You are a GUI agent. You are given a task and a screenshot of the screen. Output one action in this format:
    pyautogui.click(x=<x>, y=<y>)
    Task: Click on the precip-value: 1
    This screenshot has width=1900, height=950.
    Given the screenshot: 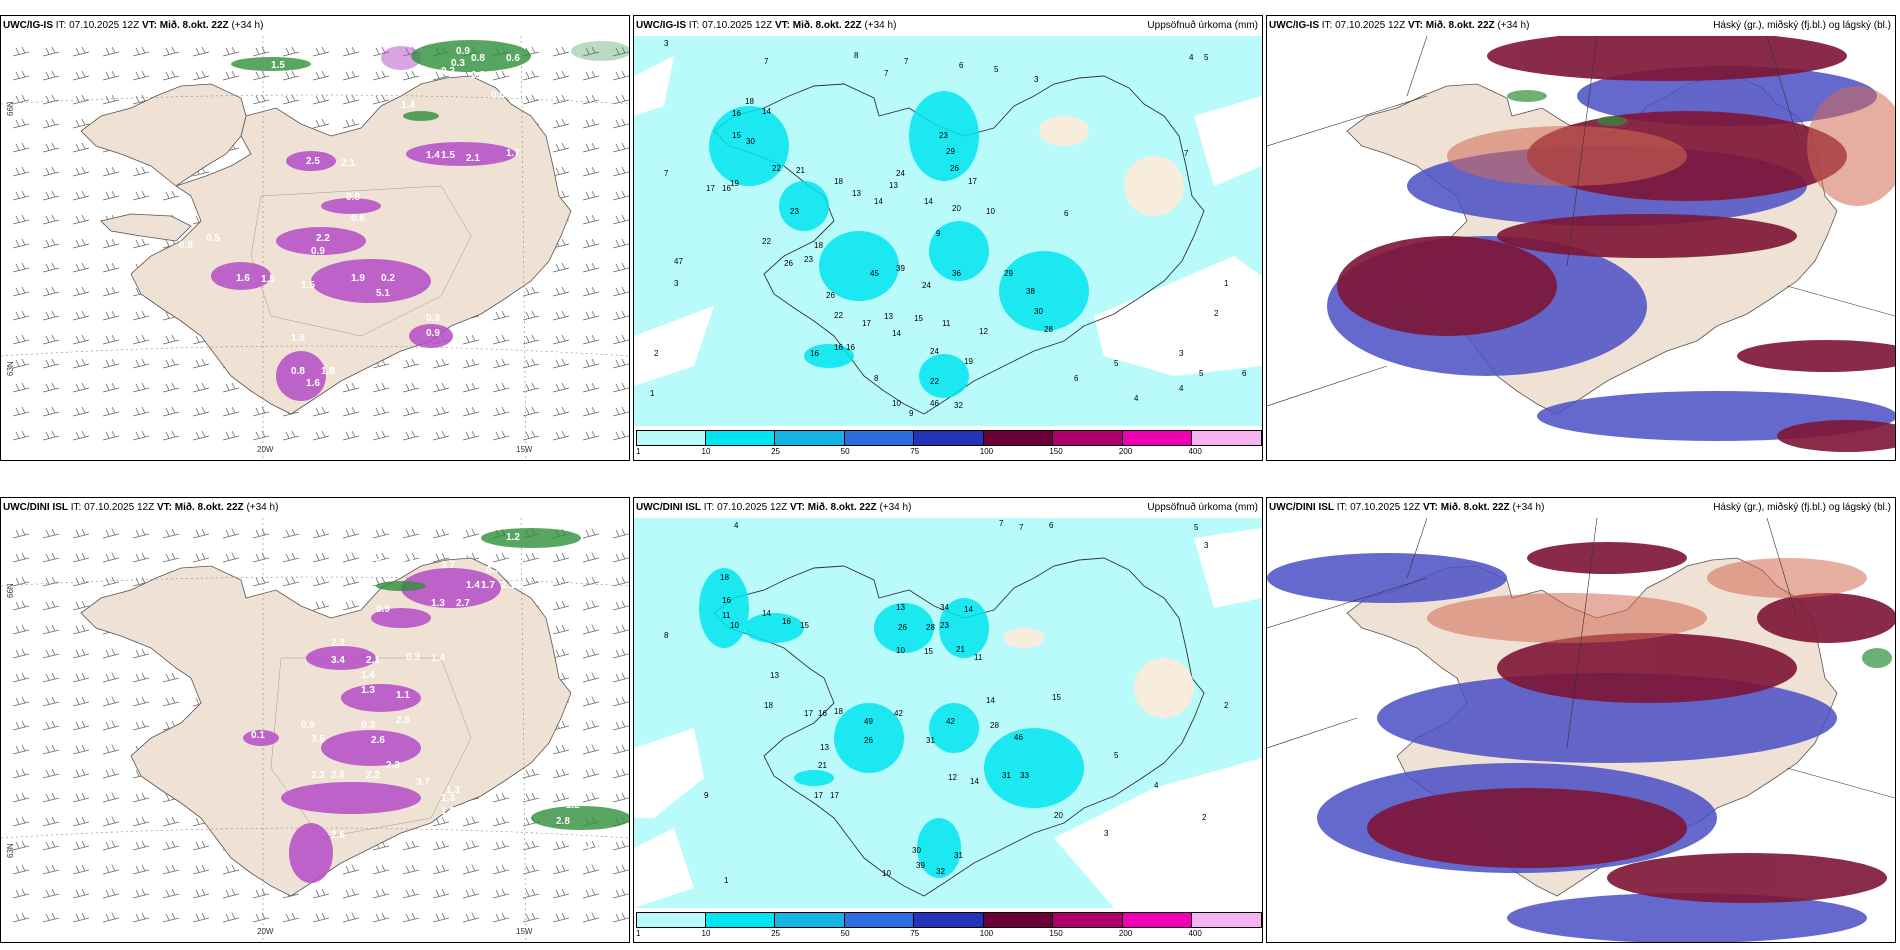 What is the action you would take?
    pyautogui.click(x=726, y=880)
    